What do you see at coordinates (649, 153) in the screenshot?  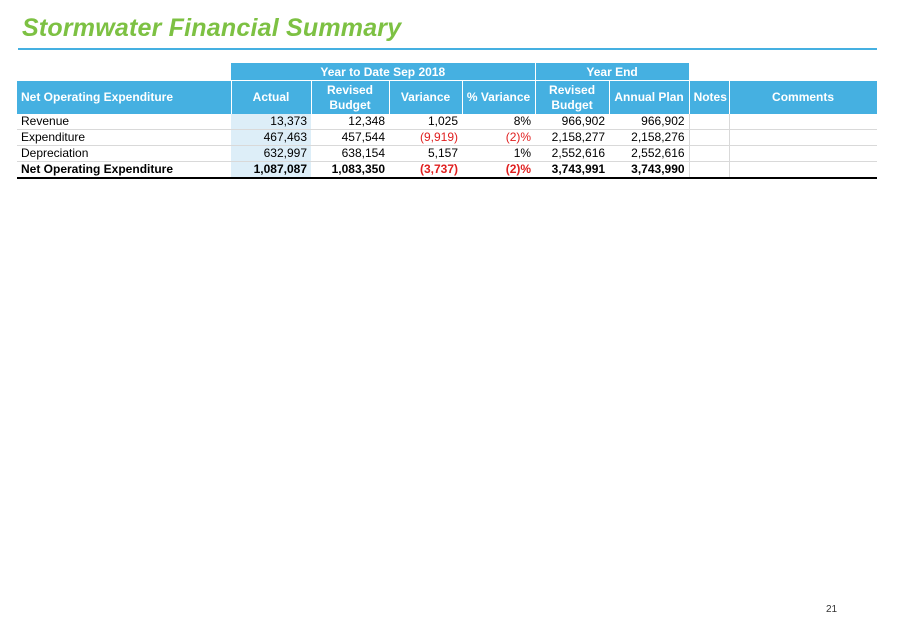 I see `cell-annual-plan: 2,552,616` at bounding box center [649, 153].